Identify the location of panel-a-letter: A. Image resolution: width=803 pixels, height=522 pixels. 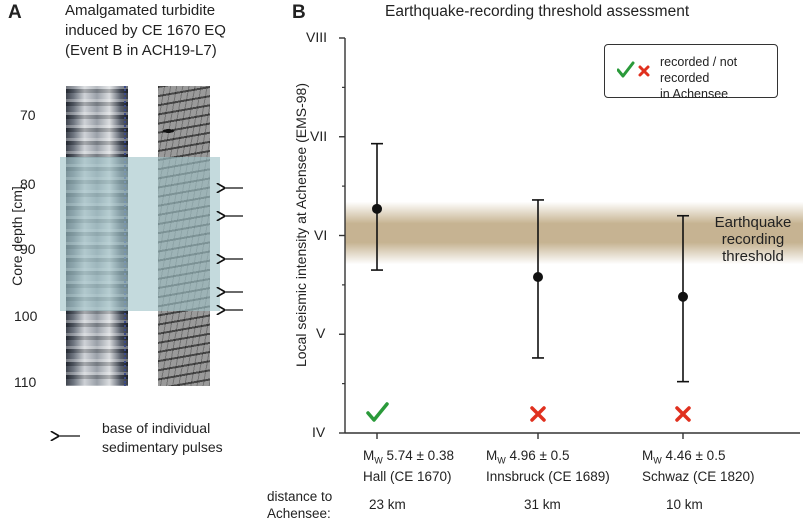
(15, 12).